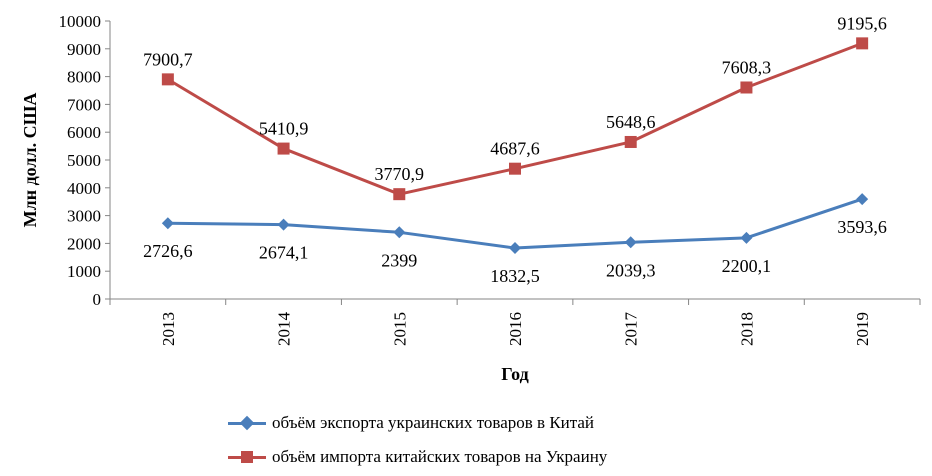  What do you see at coordinates (862, 227) in the screenshot?
I see `data-label: 3593,6` at bounding box center [862, 227].